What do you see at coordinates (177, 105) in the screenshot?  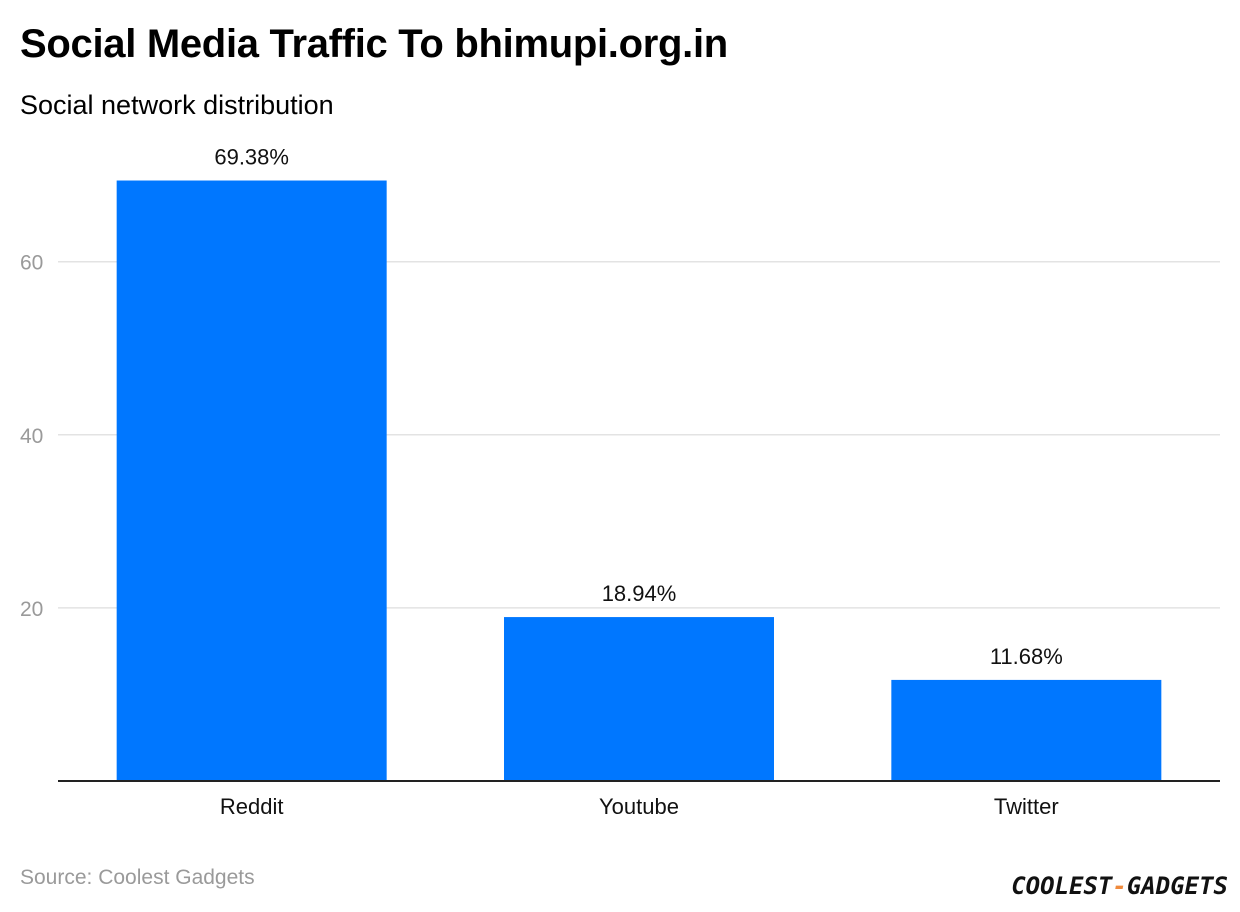 I see `chart-subtitle: Social network distribution` at bounding box center [177, 105].